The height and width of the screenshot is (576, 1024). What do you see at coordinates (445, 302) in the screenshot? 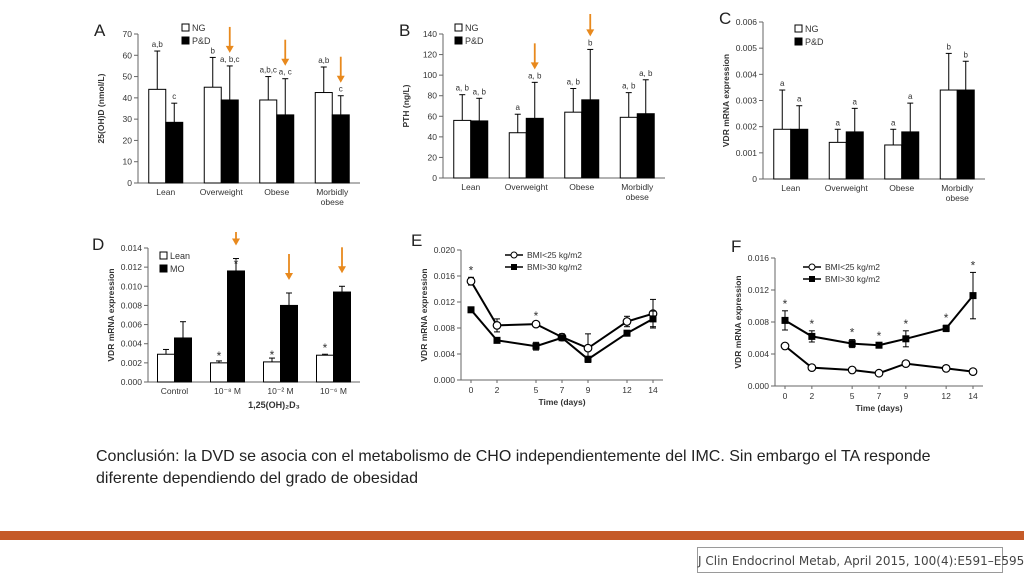
I see `panel-e-y-tick-label: 0.012` at bounding box center [445, 302].